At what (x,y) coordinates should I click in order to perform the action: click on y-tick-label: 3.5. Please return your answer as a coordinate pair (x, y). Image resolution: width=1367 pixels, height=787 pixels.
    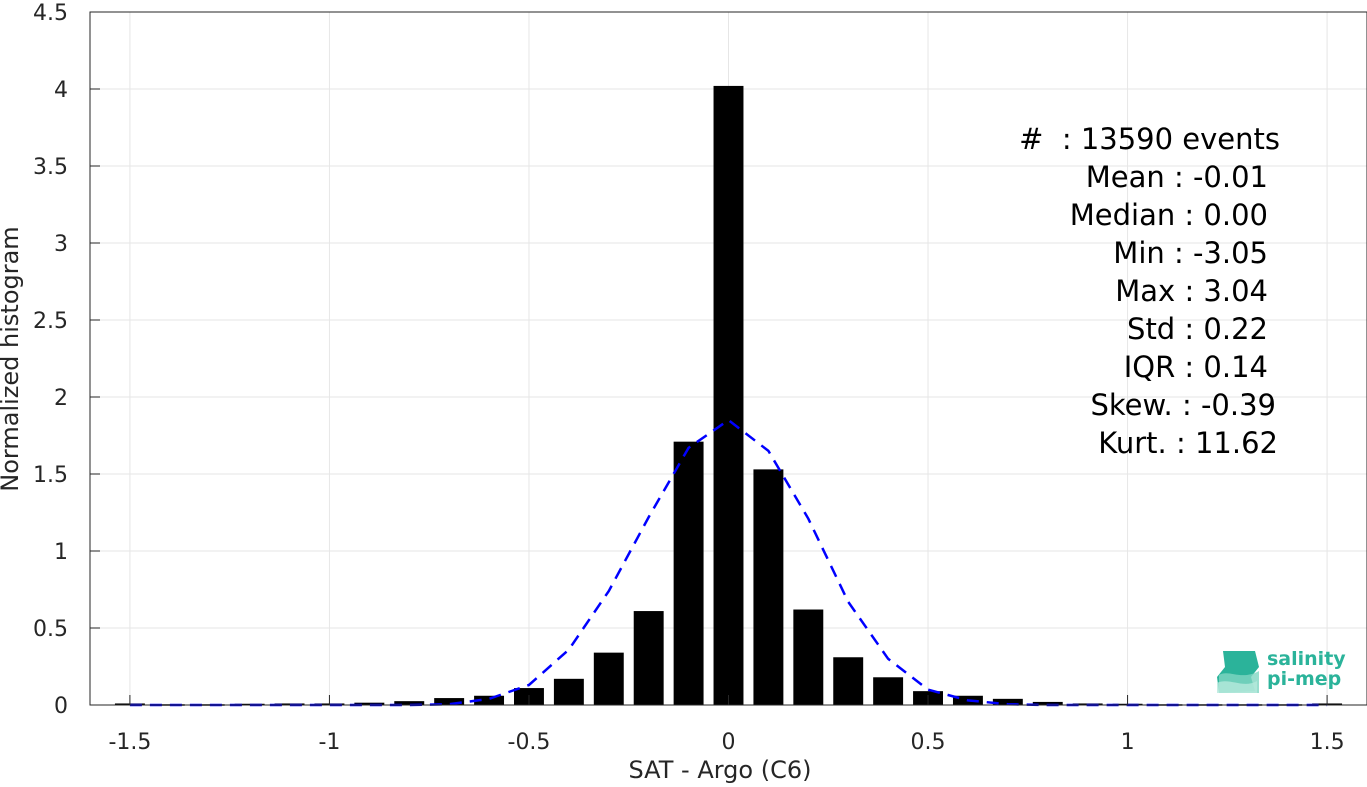
    Looking at the image, I should click on (50, 167).